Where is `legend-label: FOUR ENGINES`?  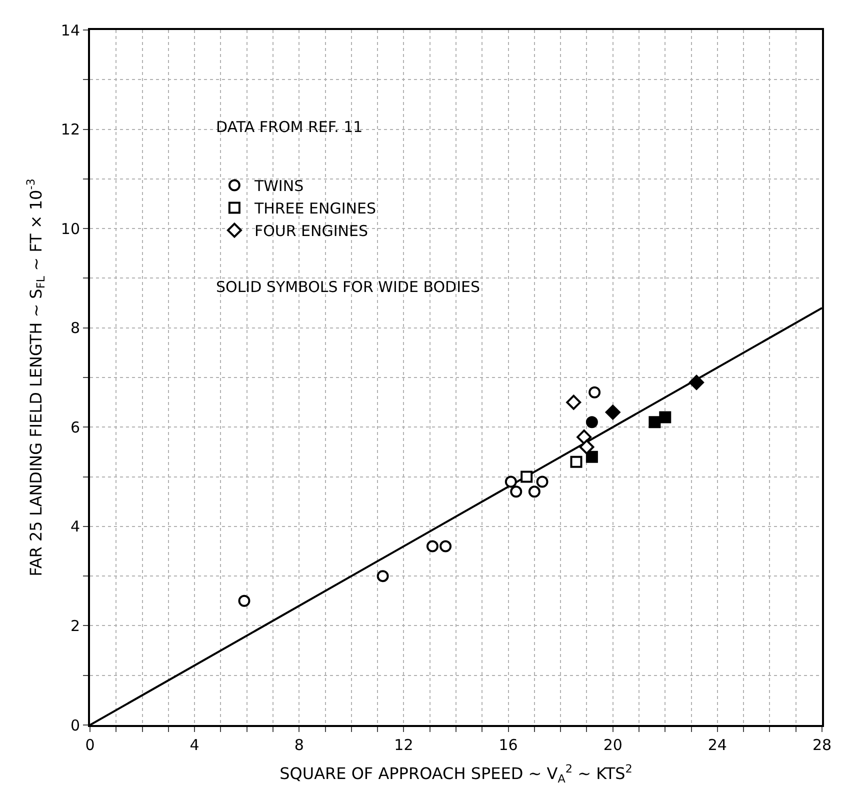 legend-label: FOUR ENGINES is located at coordinates (311, 231).